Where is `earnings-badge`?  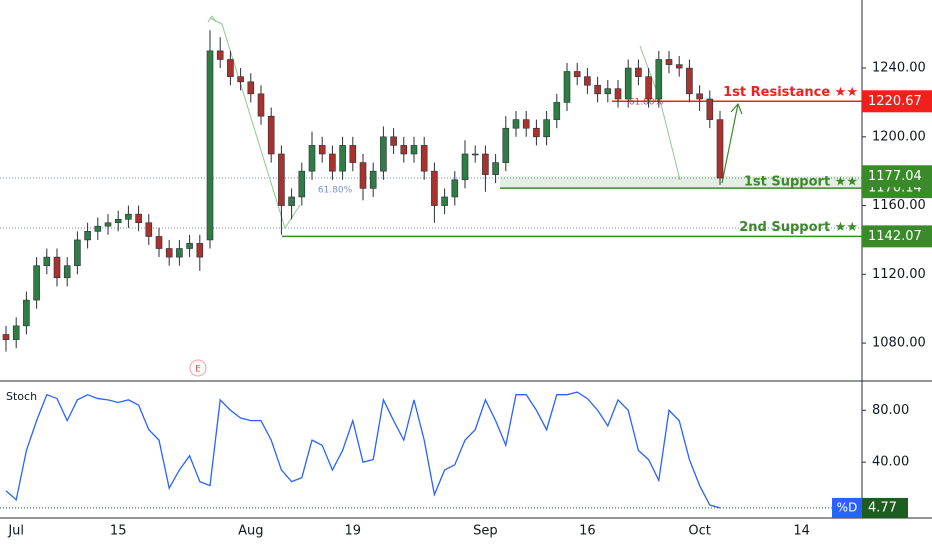 earnings-badge is located at coordinates (198, 368).